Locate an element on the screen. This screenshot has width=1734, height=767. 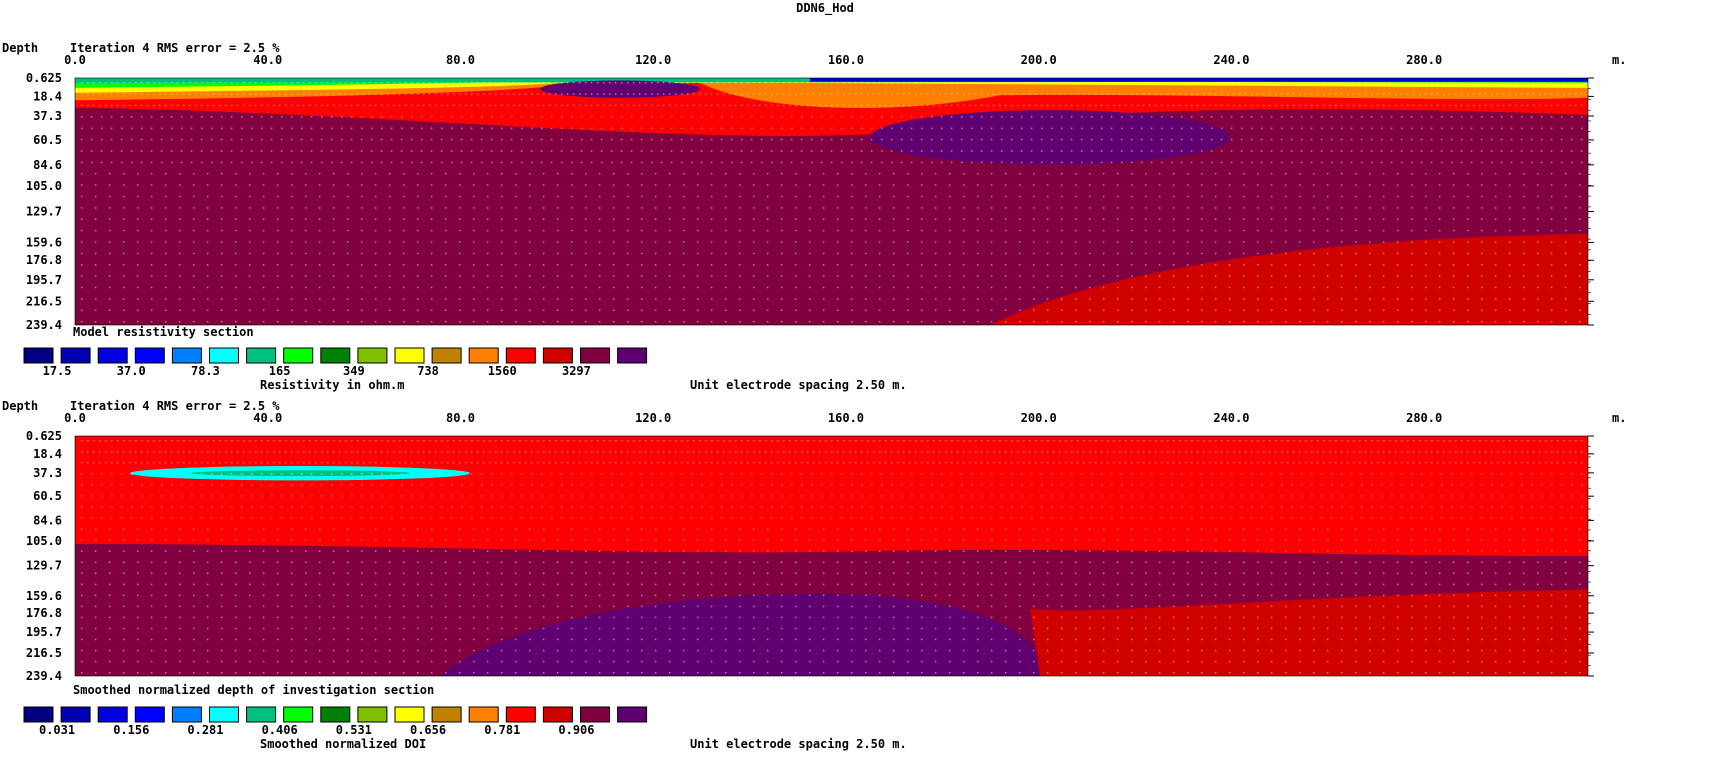
color-scale-title: Resistivity in ohm.m is located at coordinates (332, 385).